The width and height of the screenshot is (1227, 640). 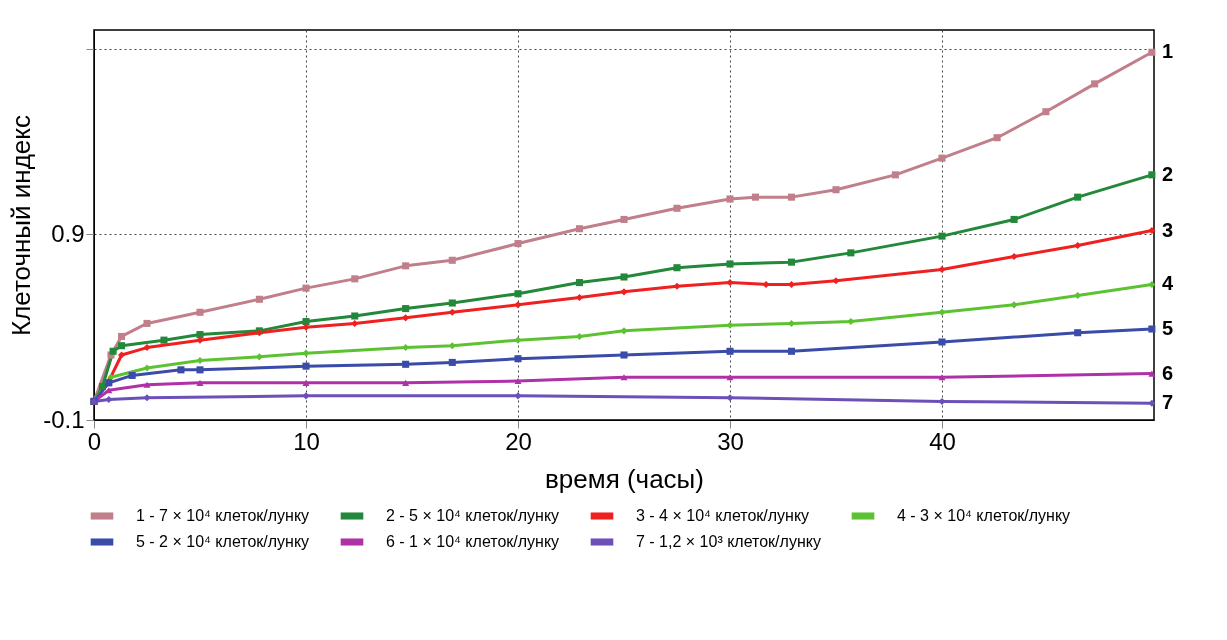 What do you see at coordinates (1168, 372) in the screenshot?
I see `text: 6` at bounding box center [1168, 372].